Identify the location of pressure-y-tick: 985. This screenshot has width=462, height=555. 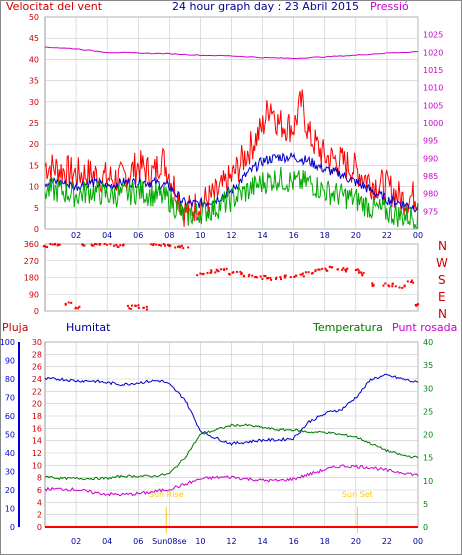
(430, 176).